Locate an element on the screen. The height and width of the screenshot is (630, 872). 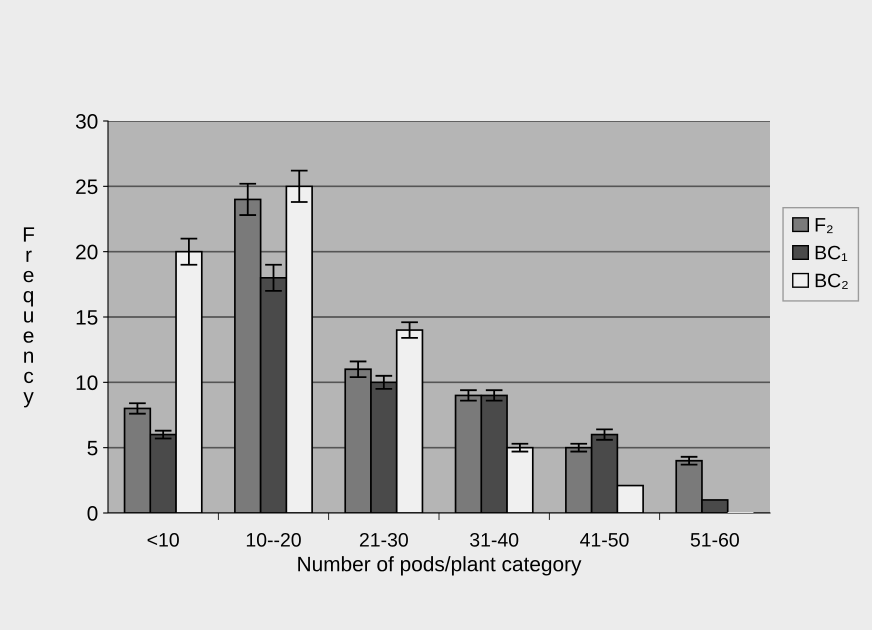
y-tick-label: 0 is located at coordinates (93, 513).